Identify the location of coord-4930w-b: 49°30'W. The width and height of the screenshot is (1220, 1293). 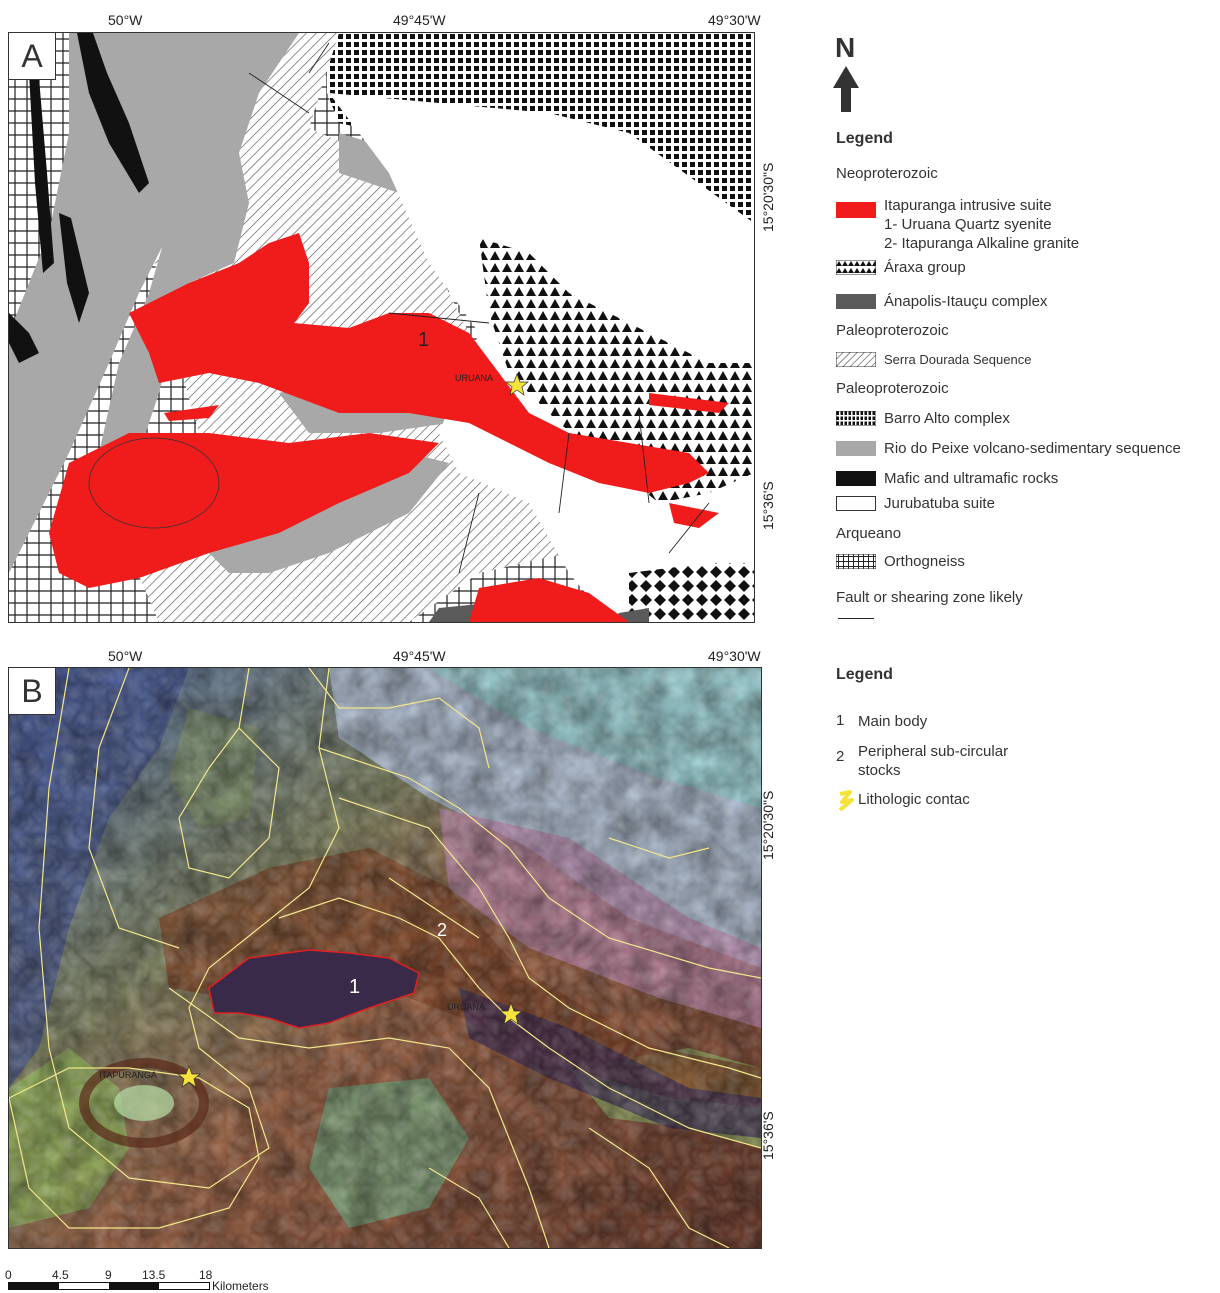
(734, 656).